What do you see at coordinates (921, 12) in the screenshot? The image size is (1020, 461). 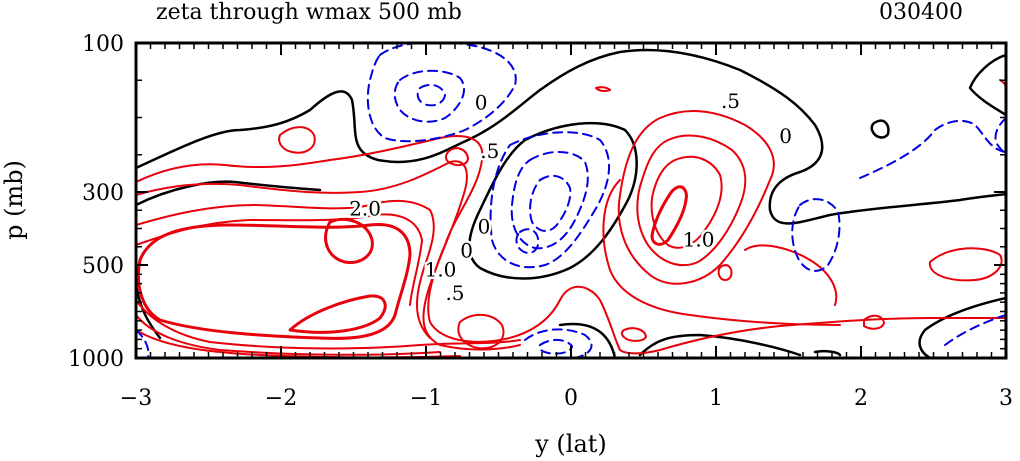 I see `time-label: 030400` at bounding box center [921, 12].